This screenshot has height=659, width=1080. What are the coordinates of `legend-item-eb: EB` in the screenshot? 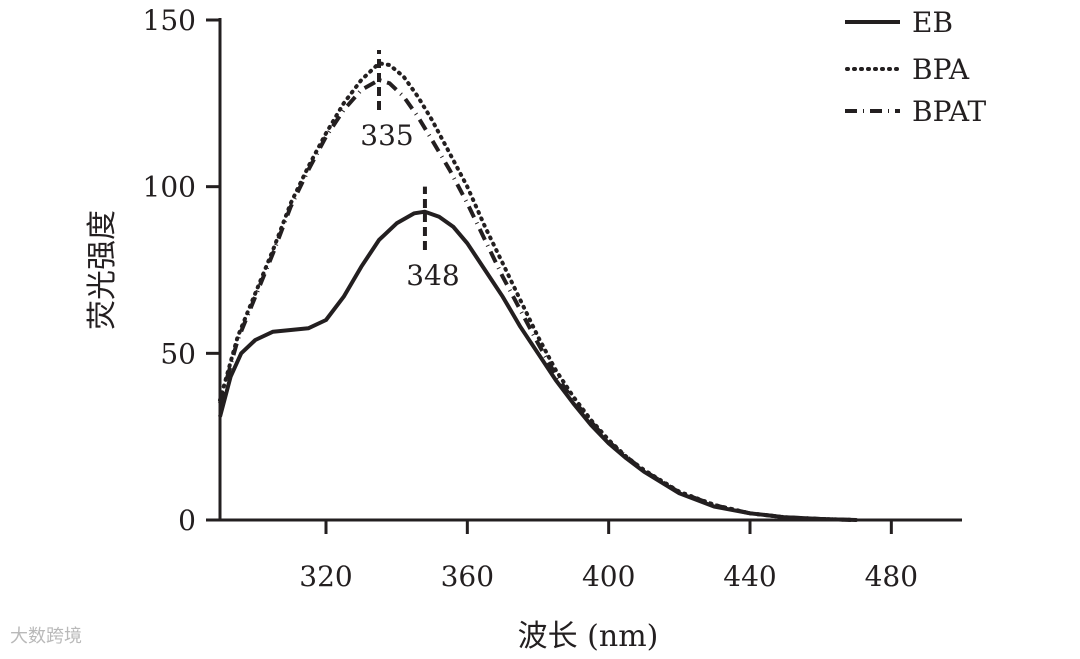 It's located at (899, 22).